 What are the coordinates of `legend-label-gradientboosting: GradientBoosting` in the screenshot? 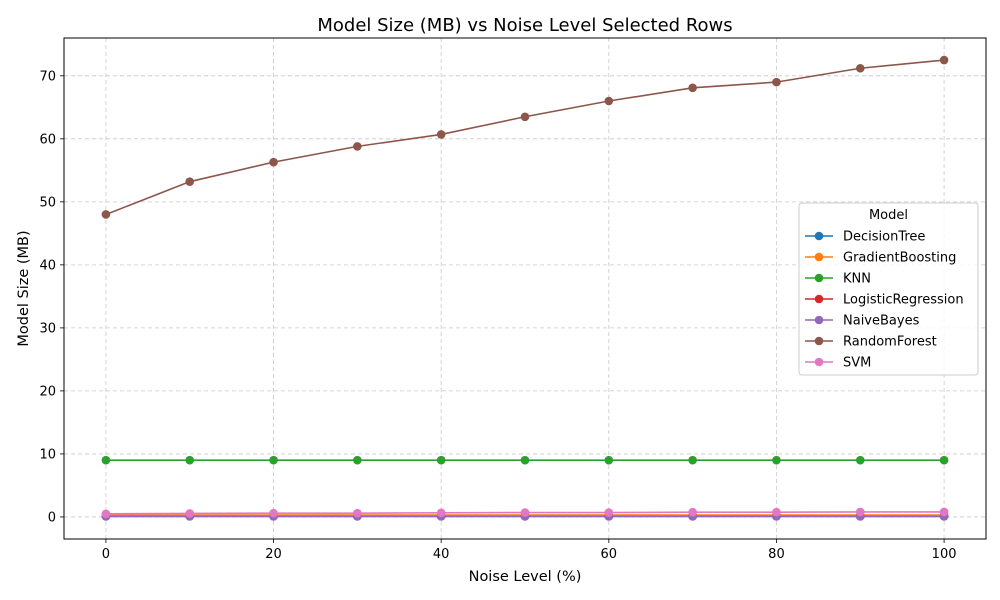 It's located at (899, 258).